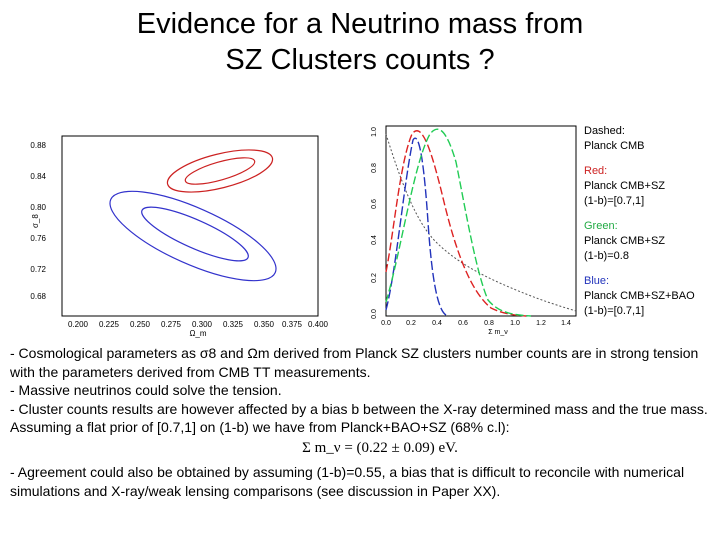  I want to click on legend-red-desc-1: Planck CMB+SZ, so click(624, 186).